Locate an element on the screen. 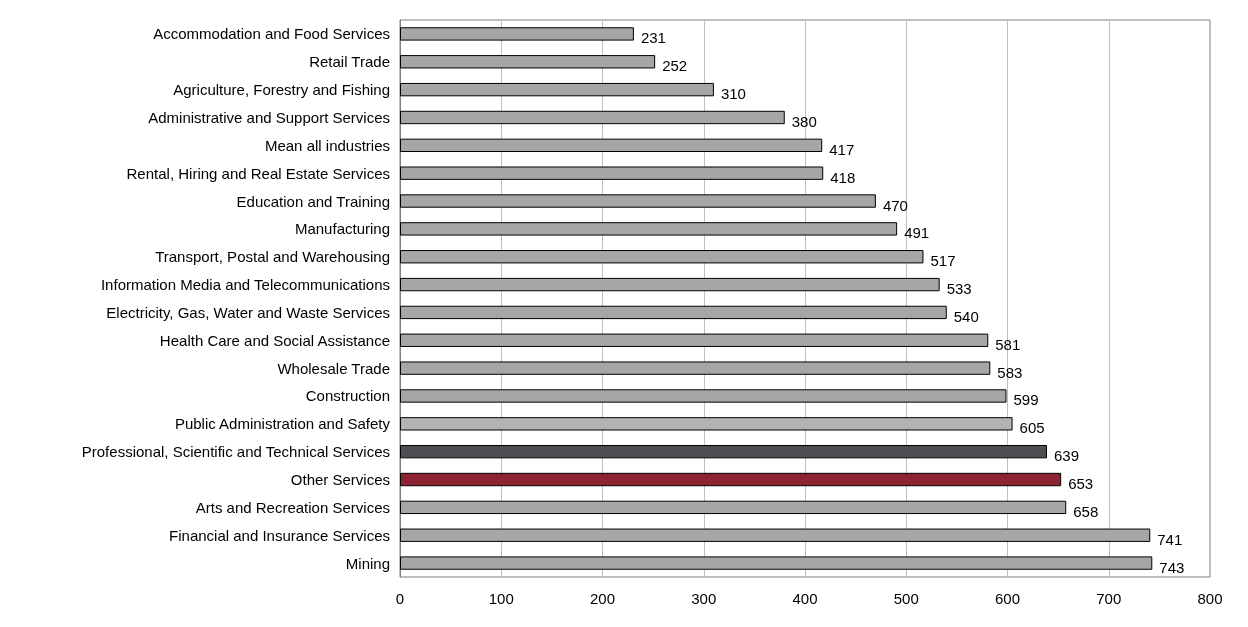 The image size is (1248, 627). y-tick-label: Mean all industries is located at coordinates (327, 145).